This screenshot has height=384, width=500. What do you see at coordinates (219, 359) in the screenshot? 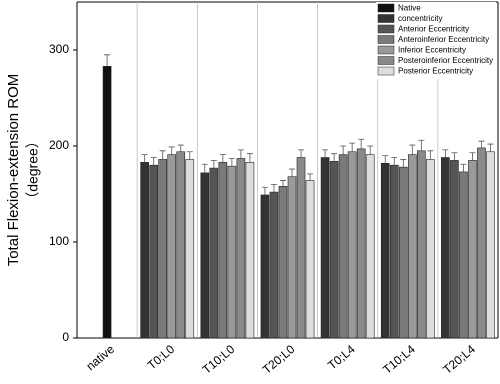
I see `x-tick-label: T10;L0` at bounding box center [219, 359].